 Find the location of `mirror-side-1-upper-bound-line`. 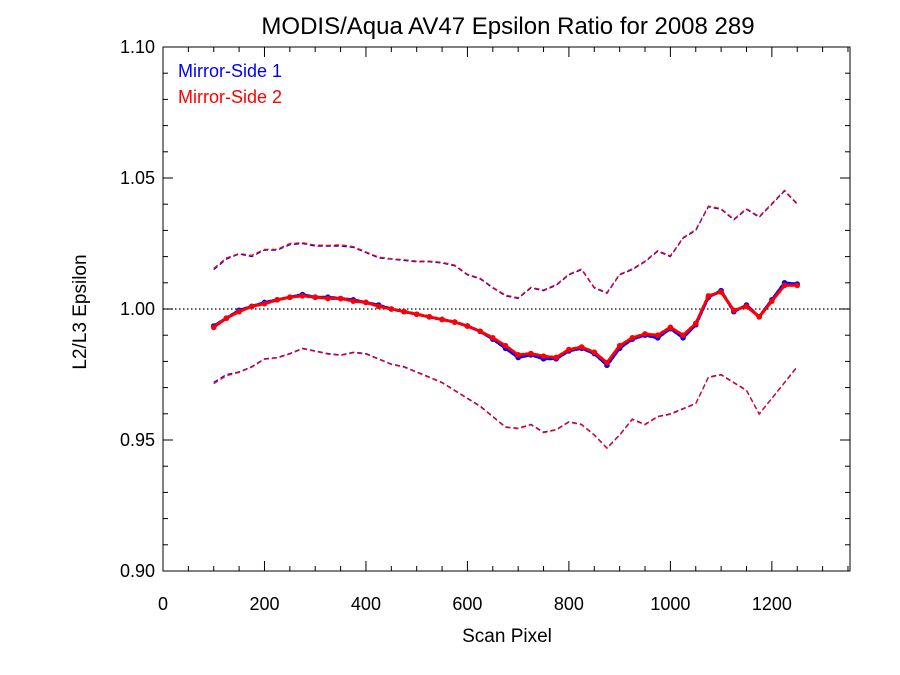

mirror-side-1-upper-bound-line is located at coordinates (505, 245).